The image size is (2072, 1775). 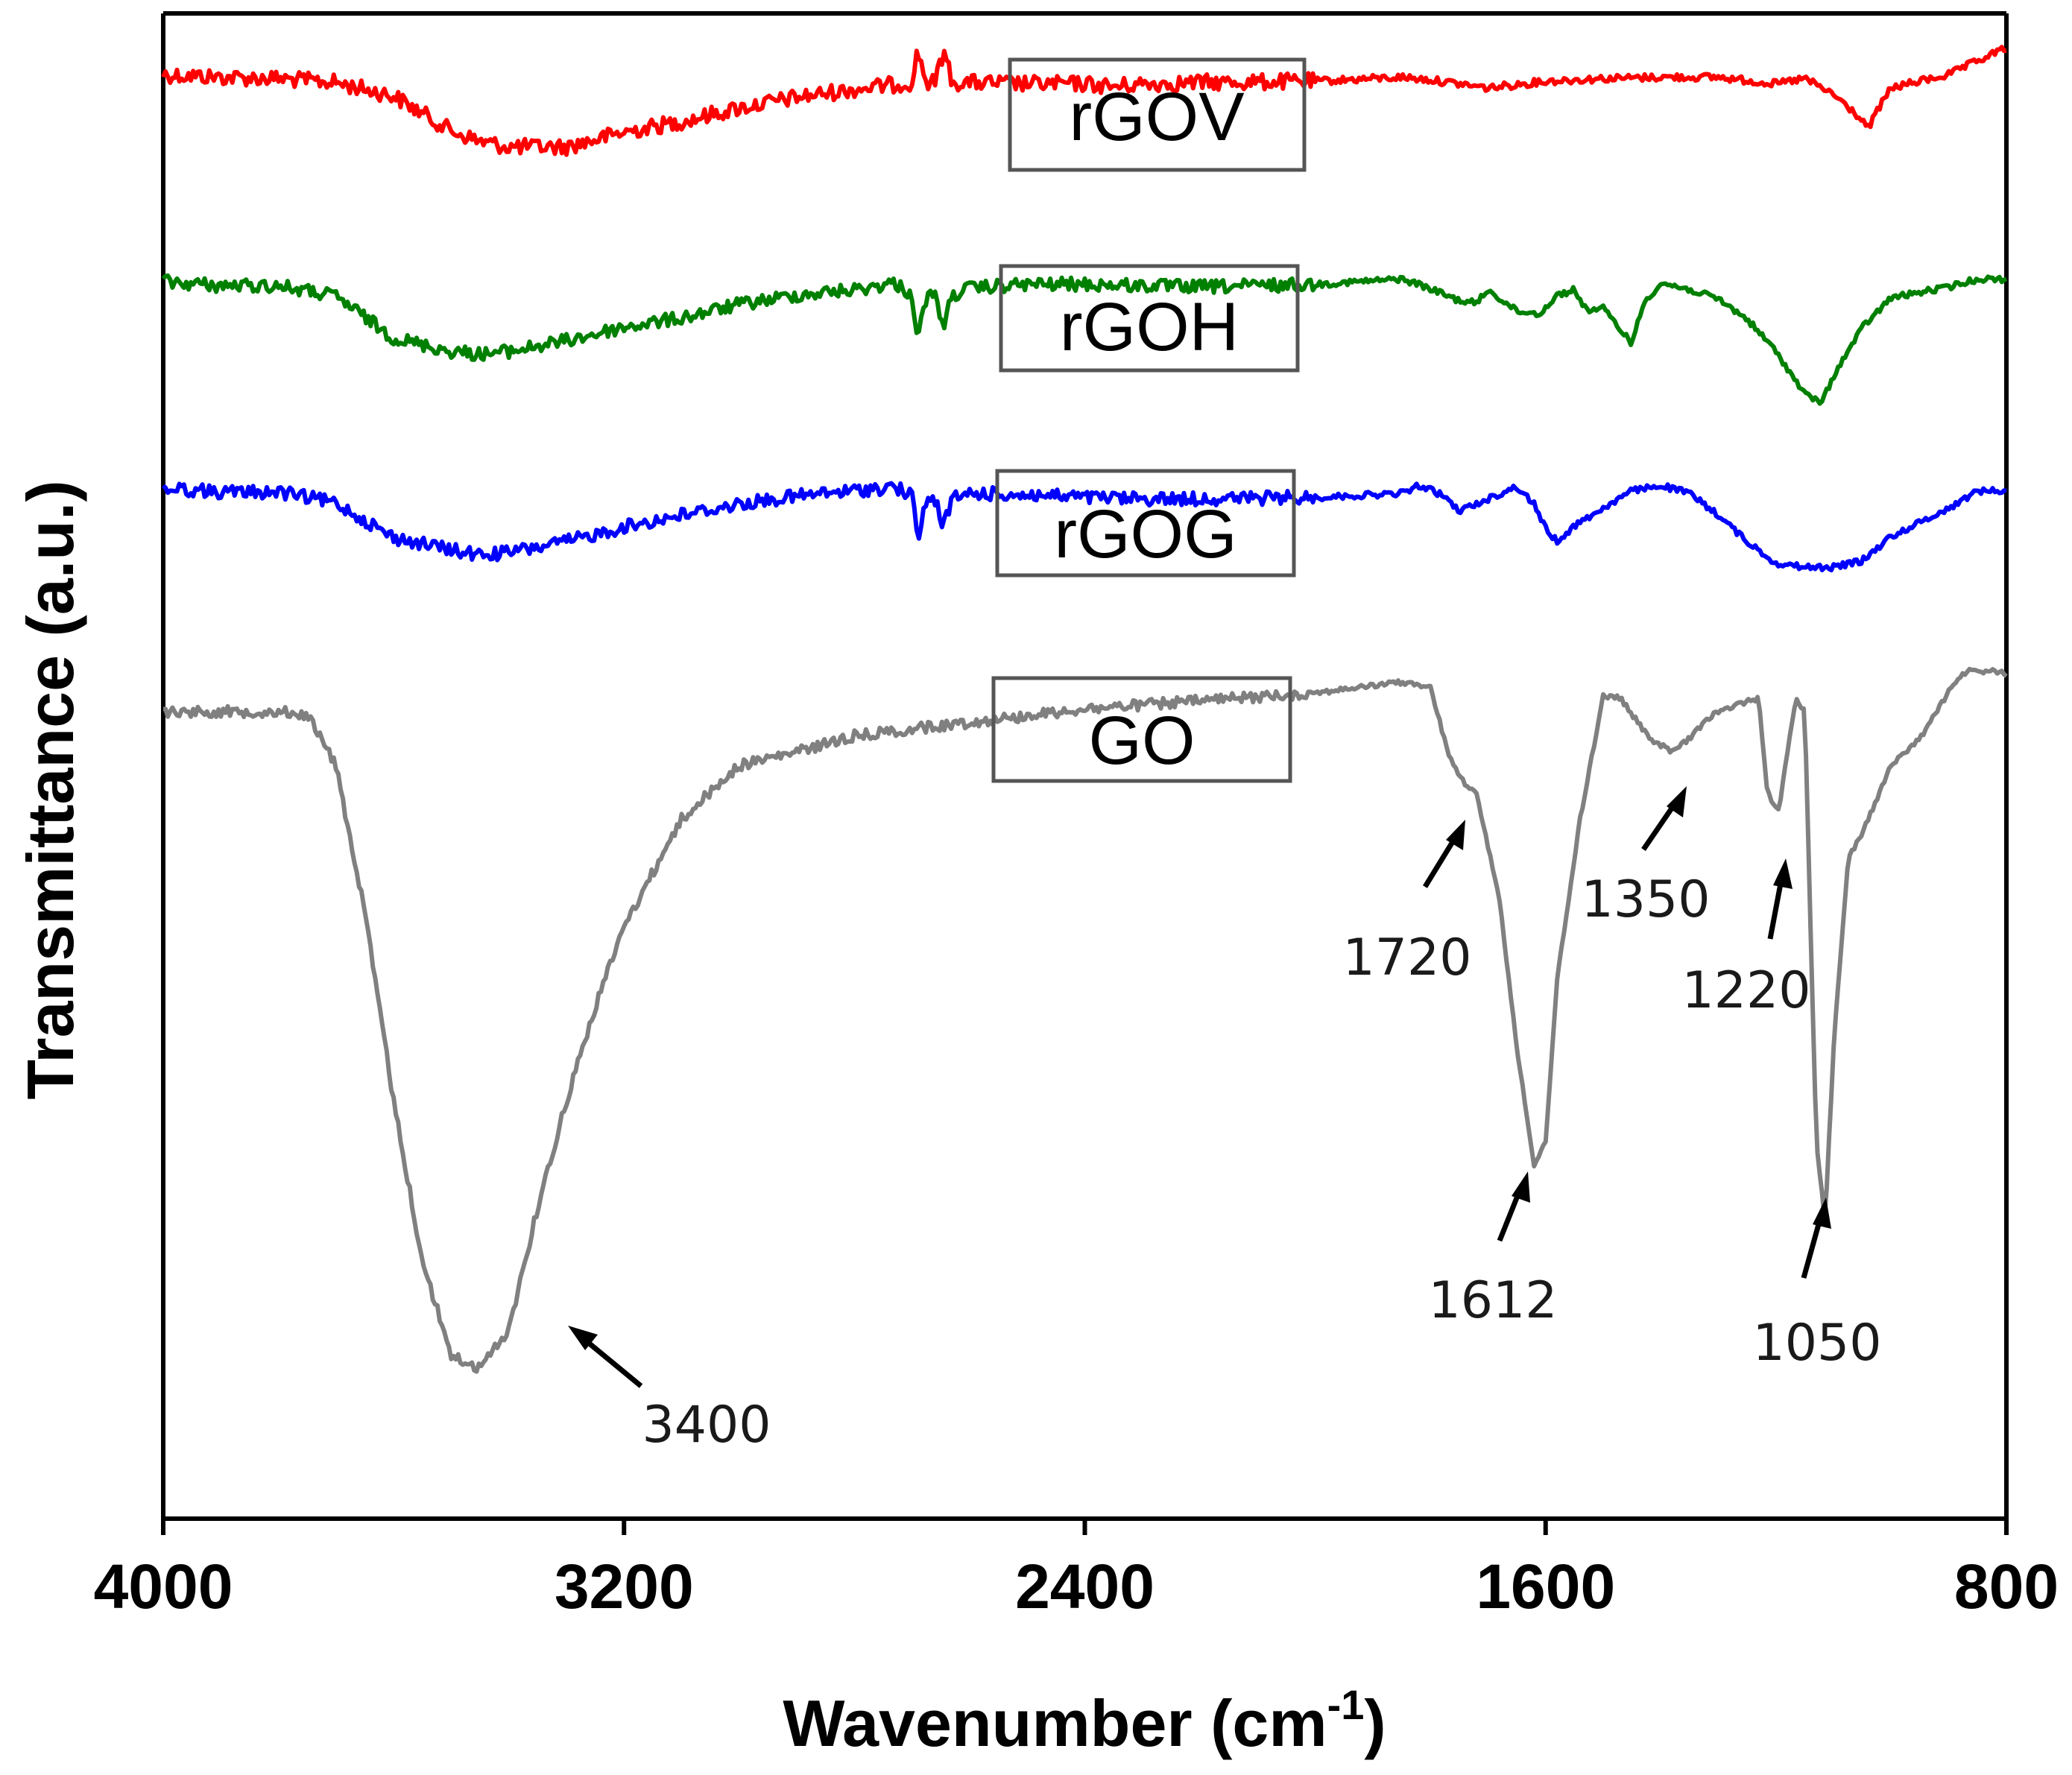 I want to click on y-axis-title: Transmittance (a.u.), so click(x=50, y=789).